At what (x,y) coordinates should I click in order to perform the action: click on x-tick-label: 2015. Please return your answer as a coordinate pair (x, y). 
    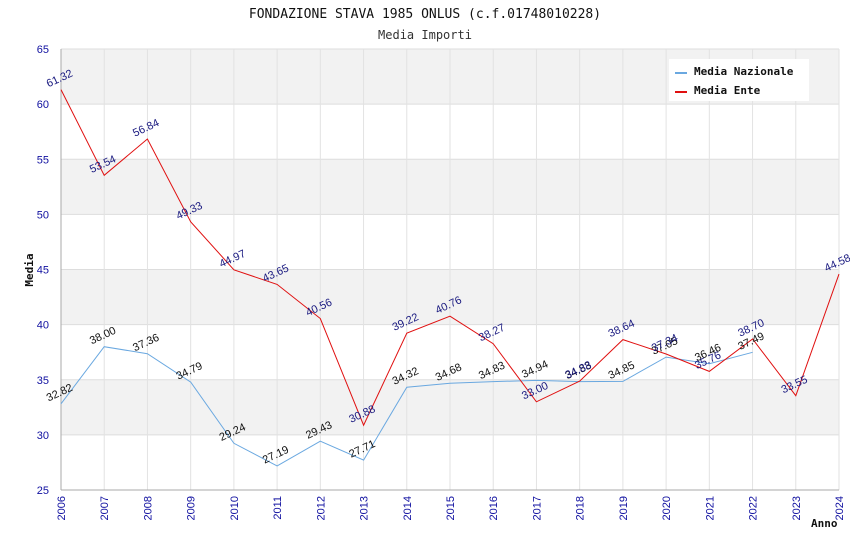
    Looking at the image, I should click on (451, 508).